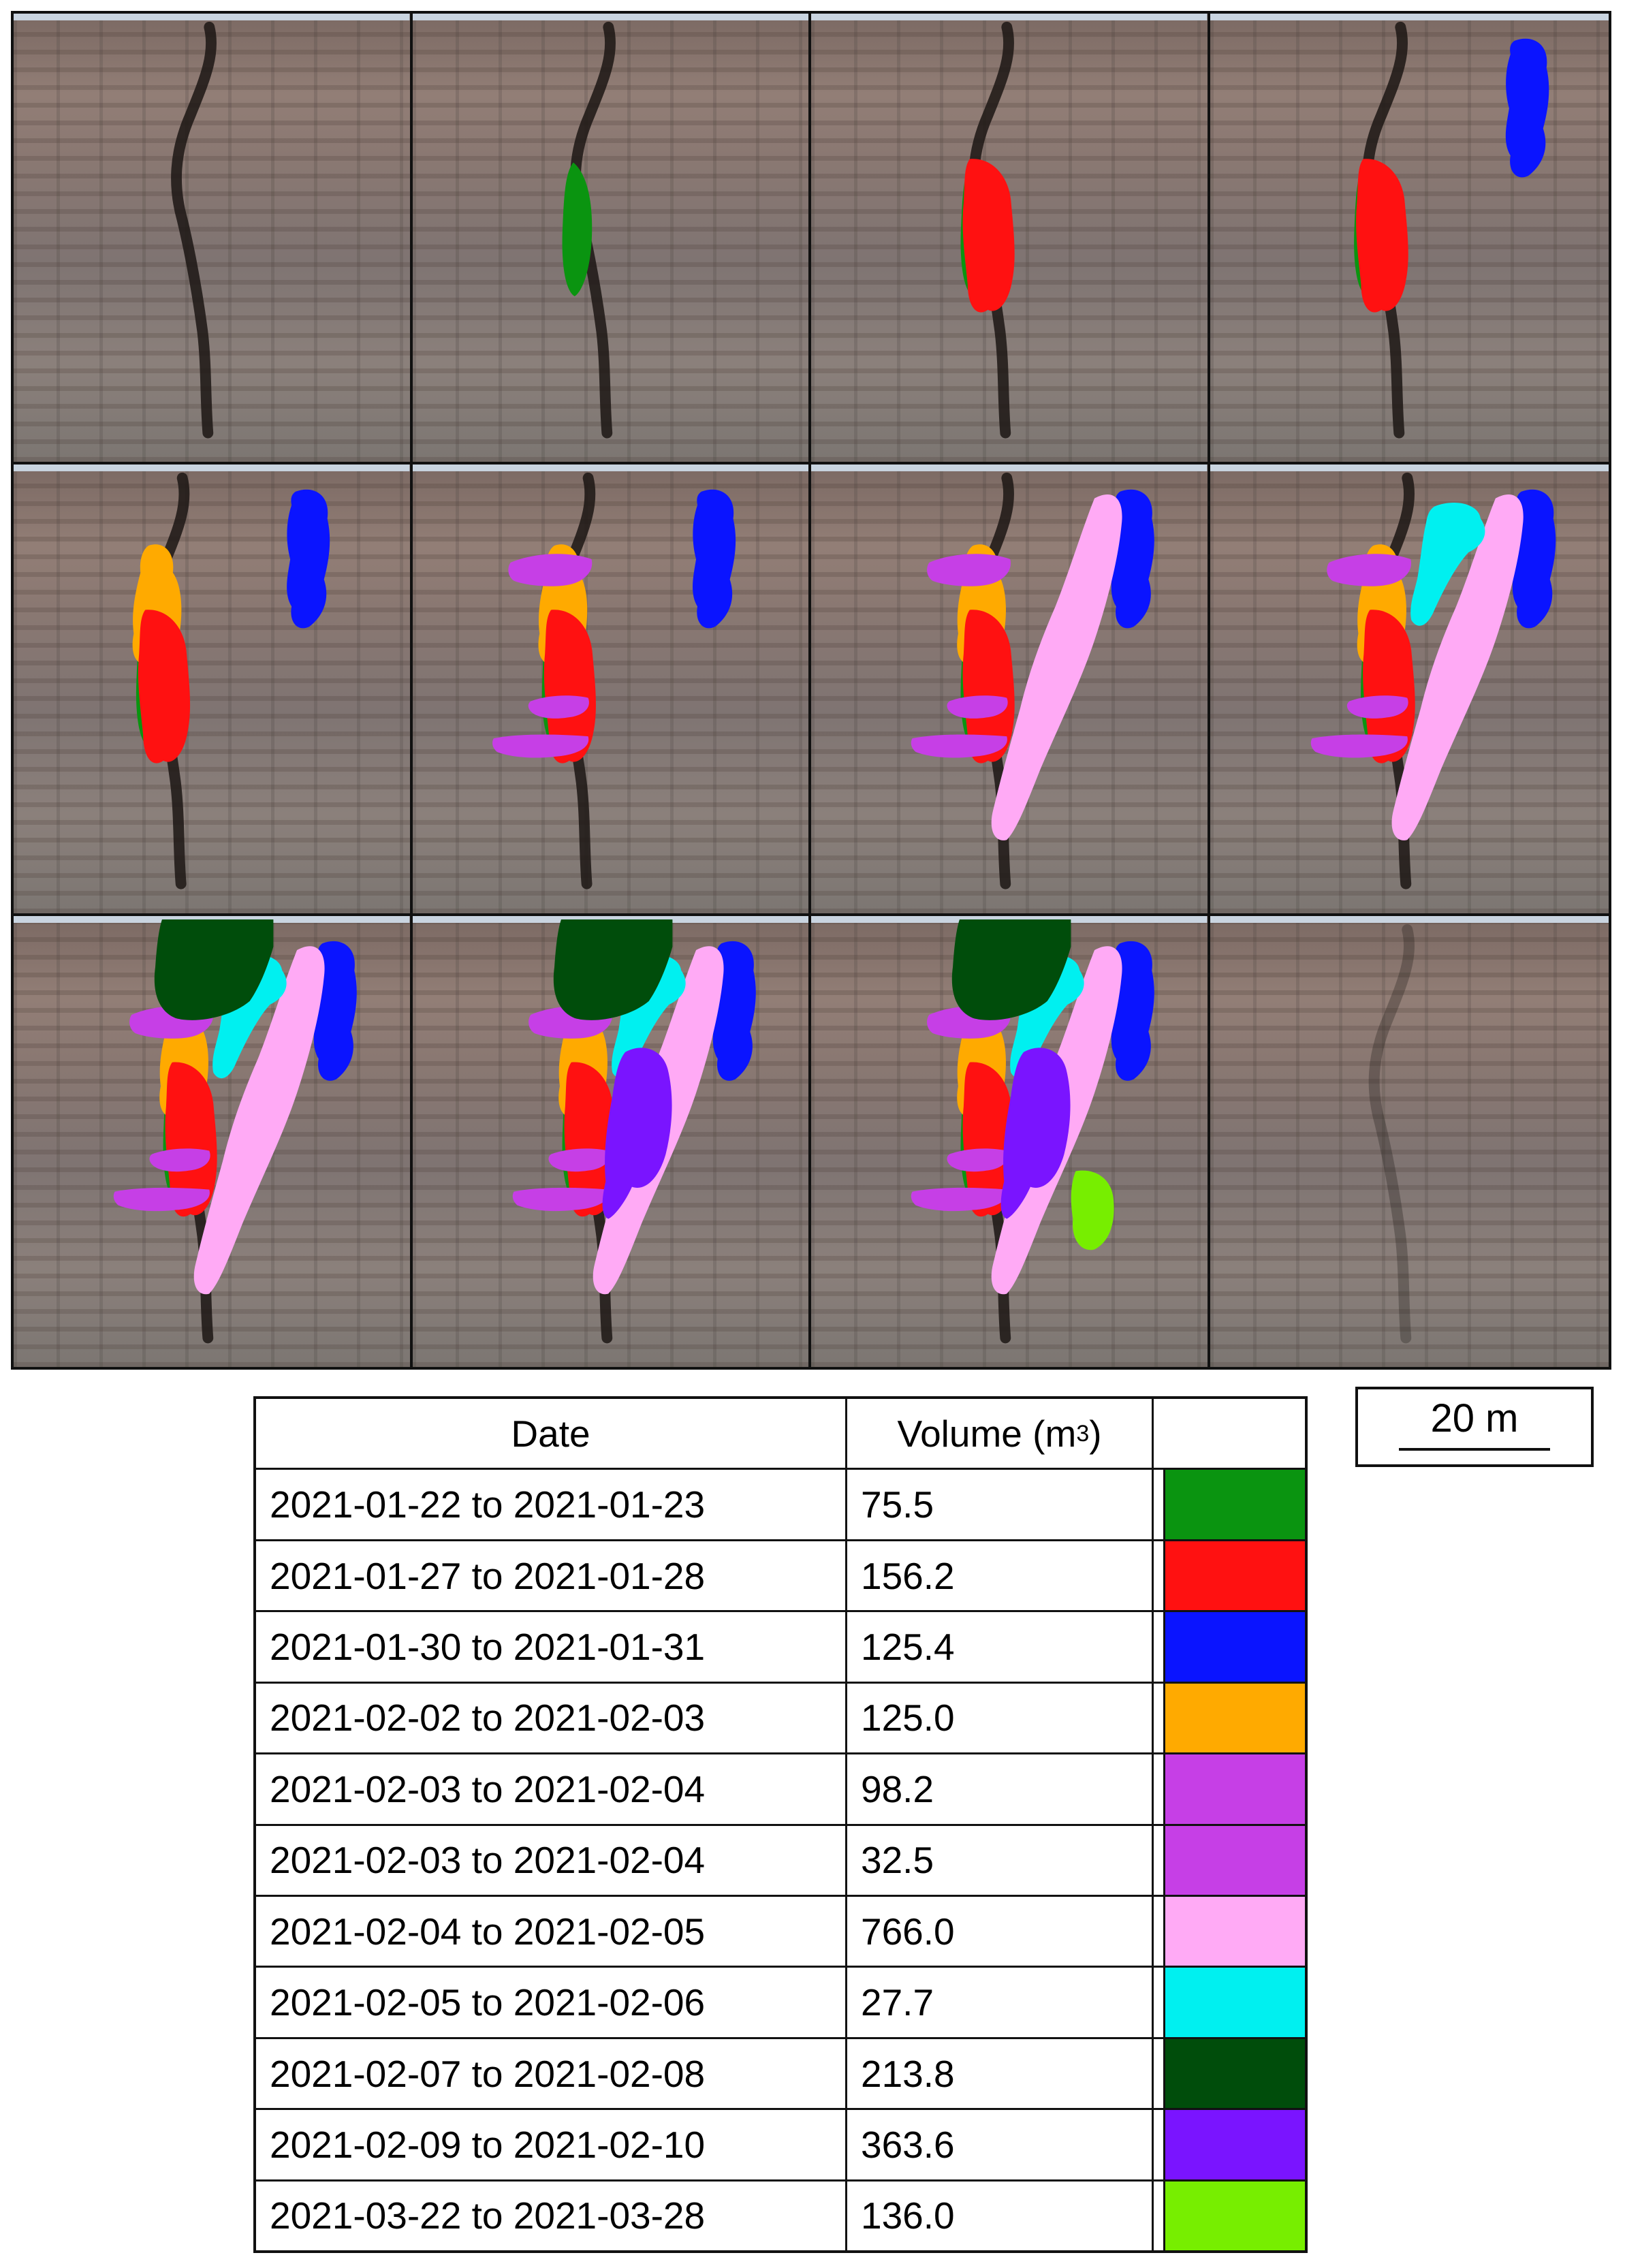 This screenshot has width=1625, height=2268. Describe the element at coordinates (780, 1434) in the screenshot. I see `legend-header-row: Date Volume (m 3)` at that location.